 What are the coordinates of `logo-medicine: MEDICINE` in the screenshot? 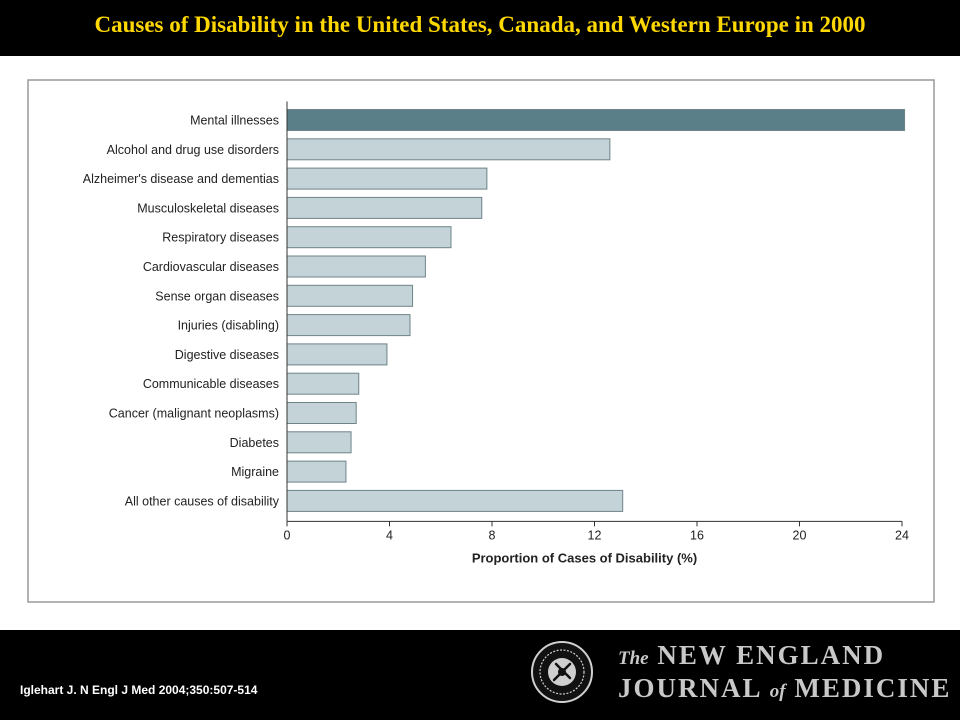 It's located at (873, 688).